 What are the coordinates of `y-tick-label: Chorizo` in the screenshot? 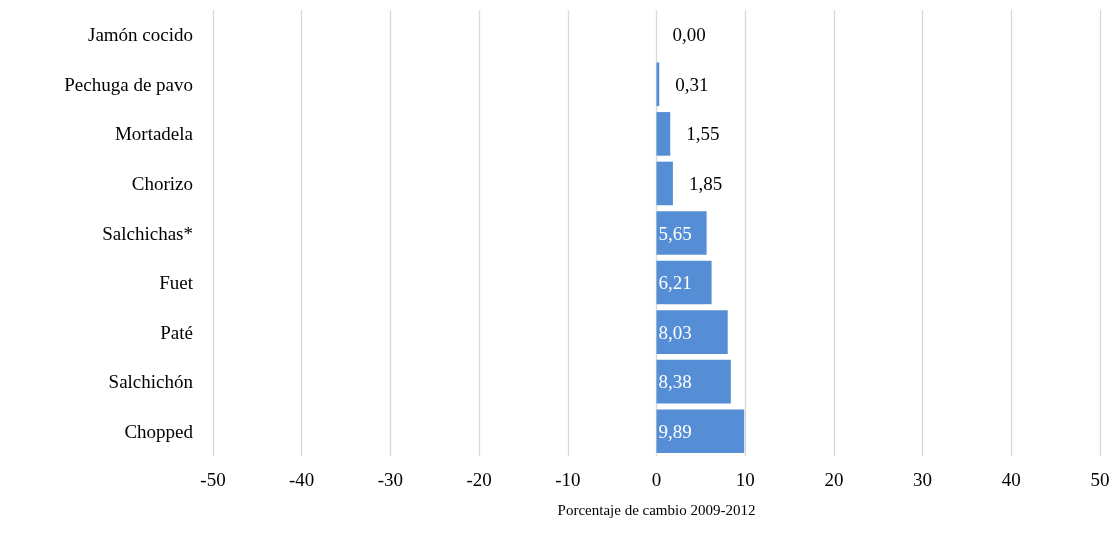 It's located at (162, 183).